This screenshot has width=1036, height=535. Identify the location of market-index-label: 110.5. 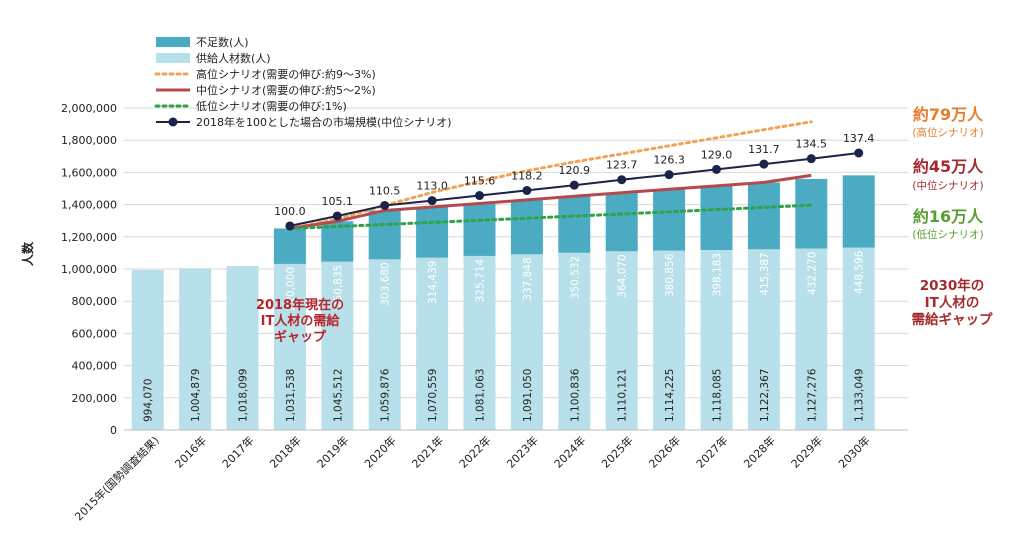
(385, 190).